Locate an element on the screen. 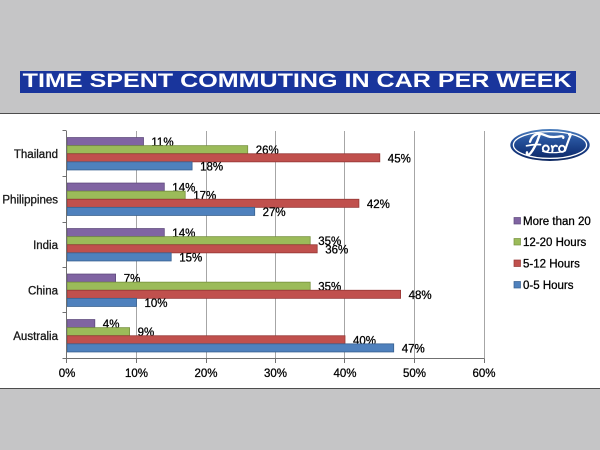 Image resolution: width=600 pixels, height=450 pixels. svg-text: 30% is located at coordinates (275, 374).